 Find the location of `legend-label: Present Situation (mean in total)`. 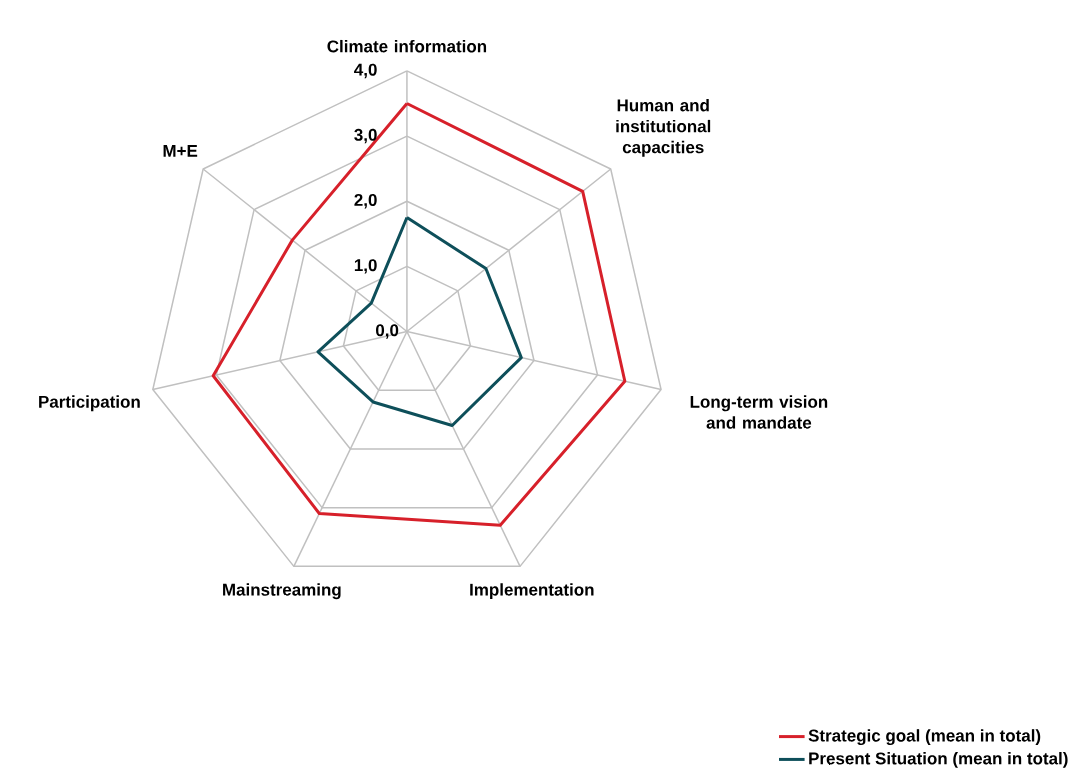

legend-label: Present Situation (mean in total) is located at coordinates (938, 760).